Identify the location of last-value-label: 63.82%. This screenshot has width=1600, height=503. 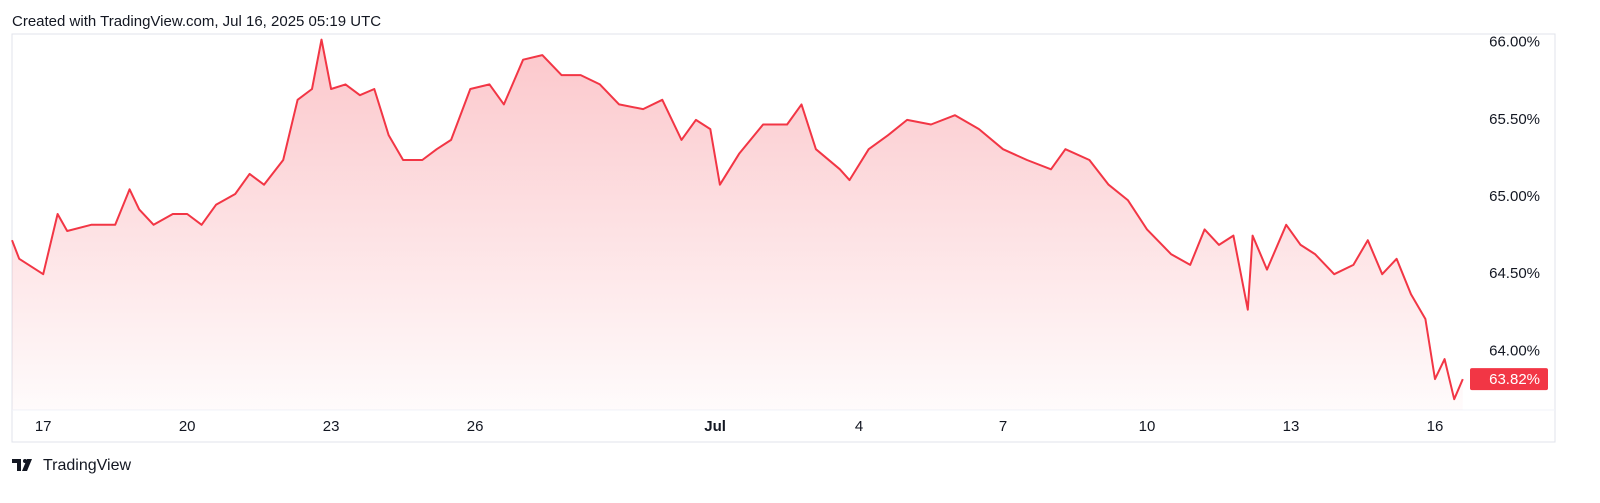
(1514, 379).